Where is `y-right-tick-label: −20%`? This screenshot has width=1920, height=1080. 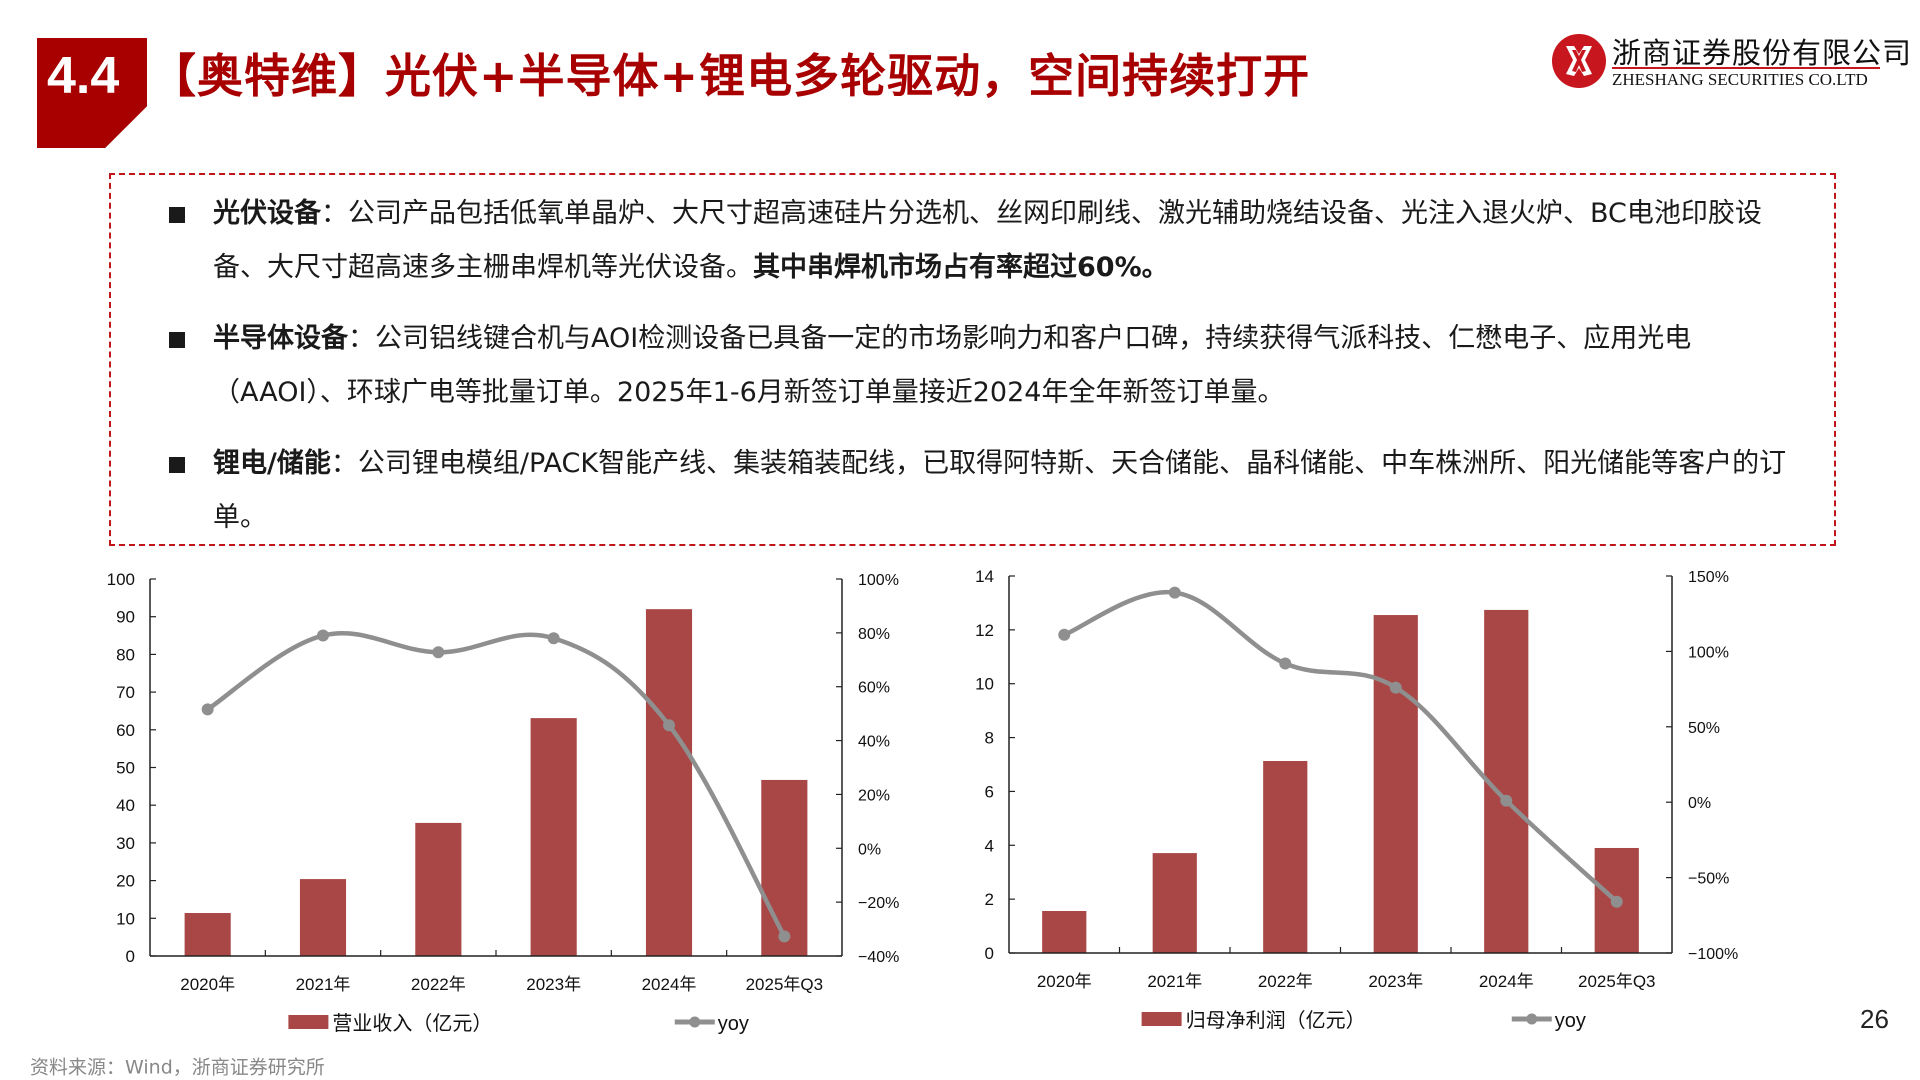 y-right-tick-label: −20% is located at coordinates (878, 903).